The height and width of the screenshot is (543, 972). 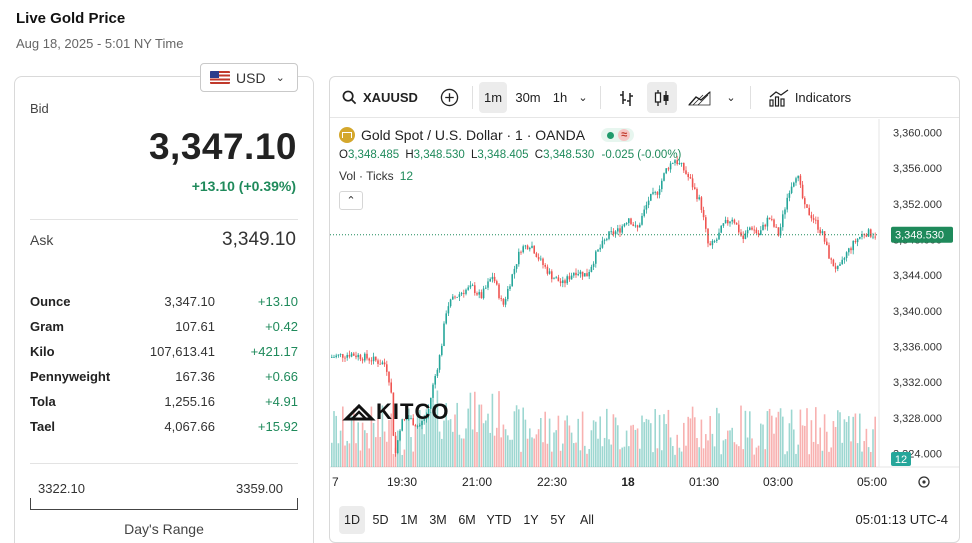 I want to click on range-3m: 3M, so click(x=438, y=520).